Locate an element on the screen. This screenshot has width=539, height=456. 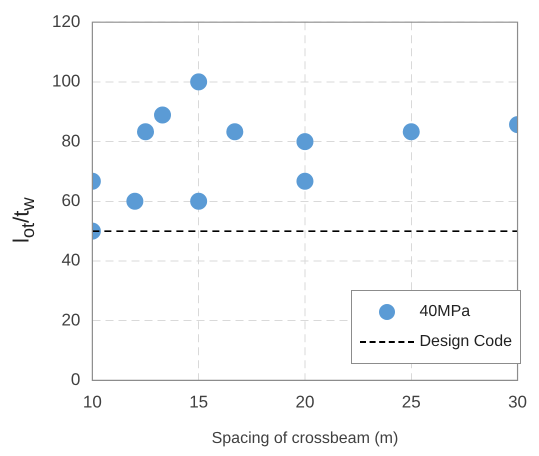
legend-label: Design Code is located at coordinates (466, 342).